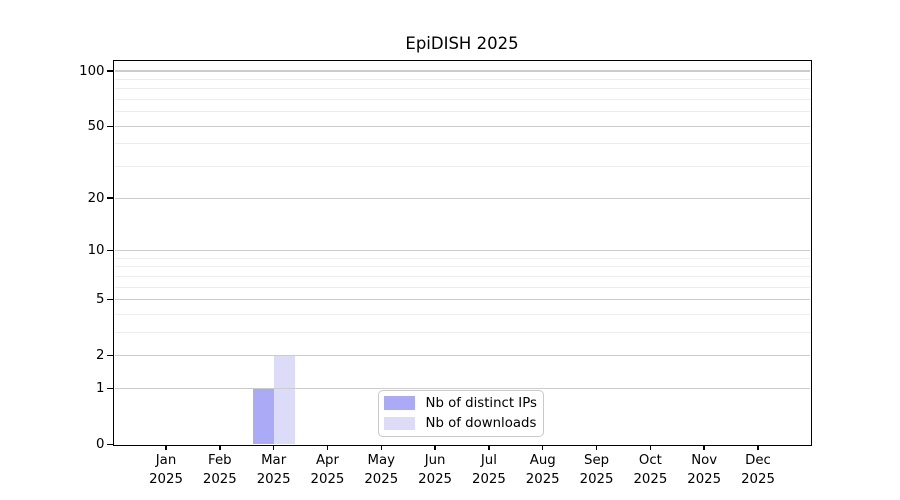 The image size is (900, 500). What do you see at coordinates (758, 460) in the screenshot?
I see `x-tick-month: Dec` at bounding box center [758, 460].